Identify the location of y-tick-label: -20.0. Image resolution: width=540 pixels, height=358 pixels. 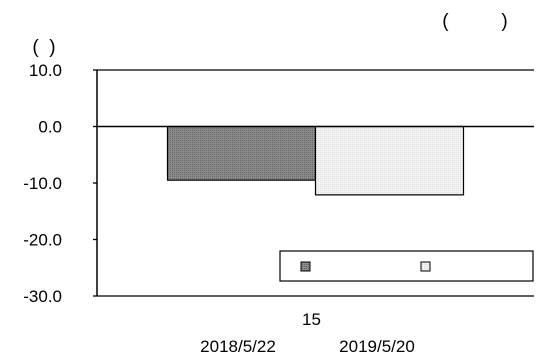
(42, 240).